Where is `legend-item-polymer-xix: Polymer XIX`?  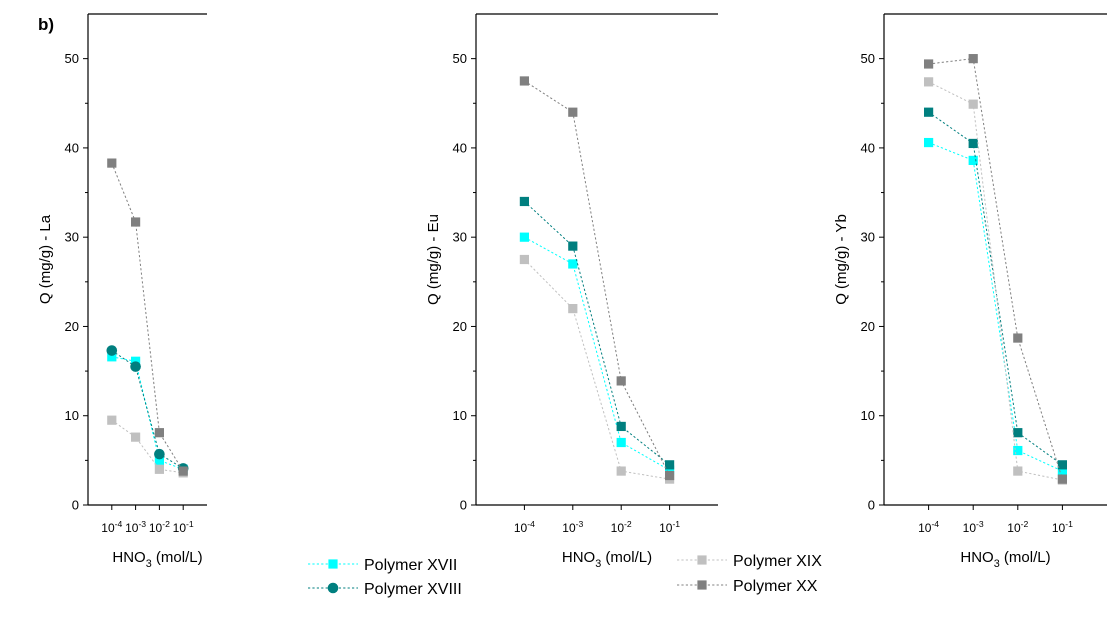
legend-item-polymer-xix: Polymer XIX is located at coordinates (749, 561).